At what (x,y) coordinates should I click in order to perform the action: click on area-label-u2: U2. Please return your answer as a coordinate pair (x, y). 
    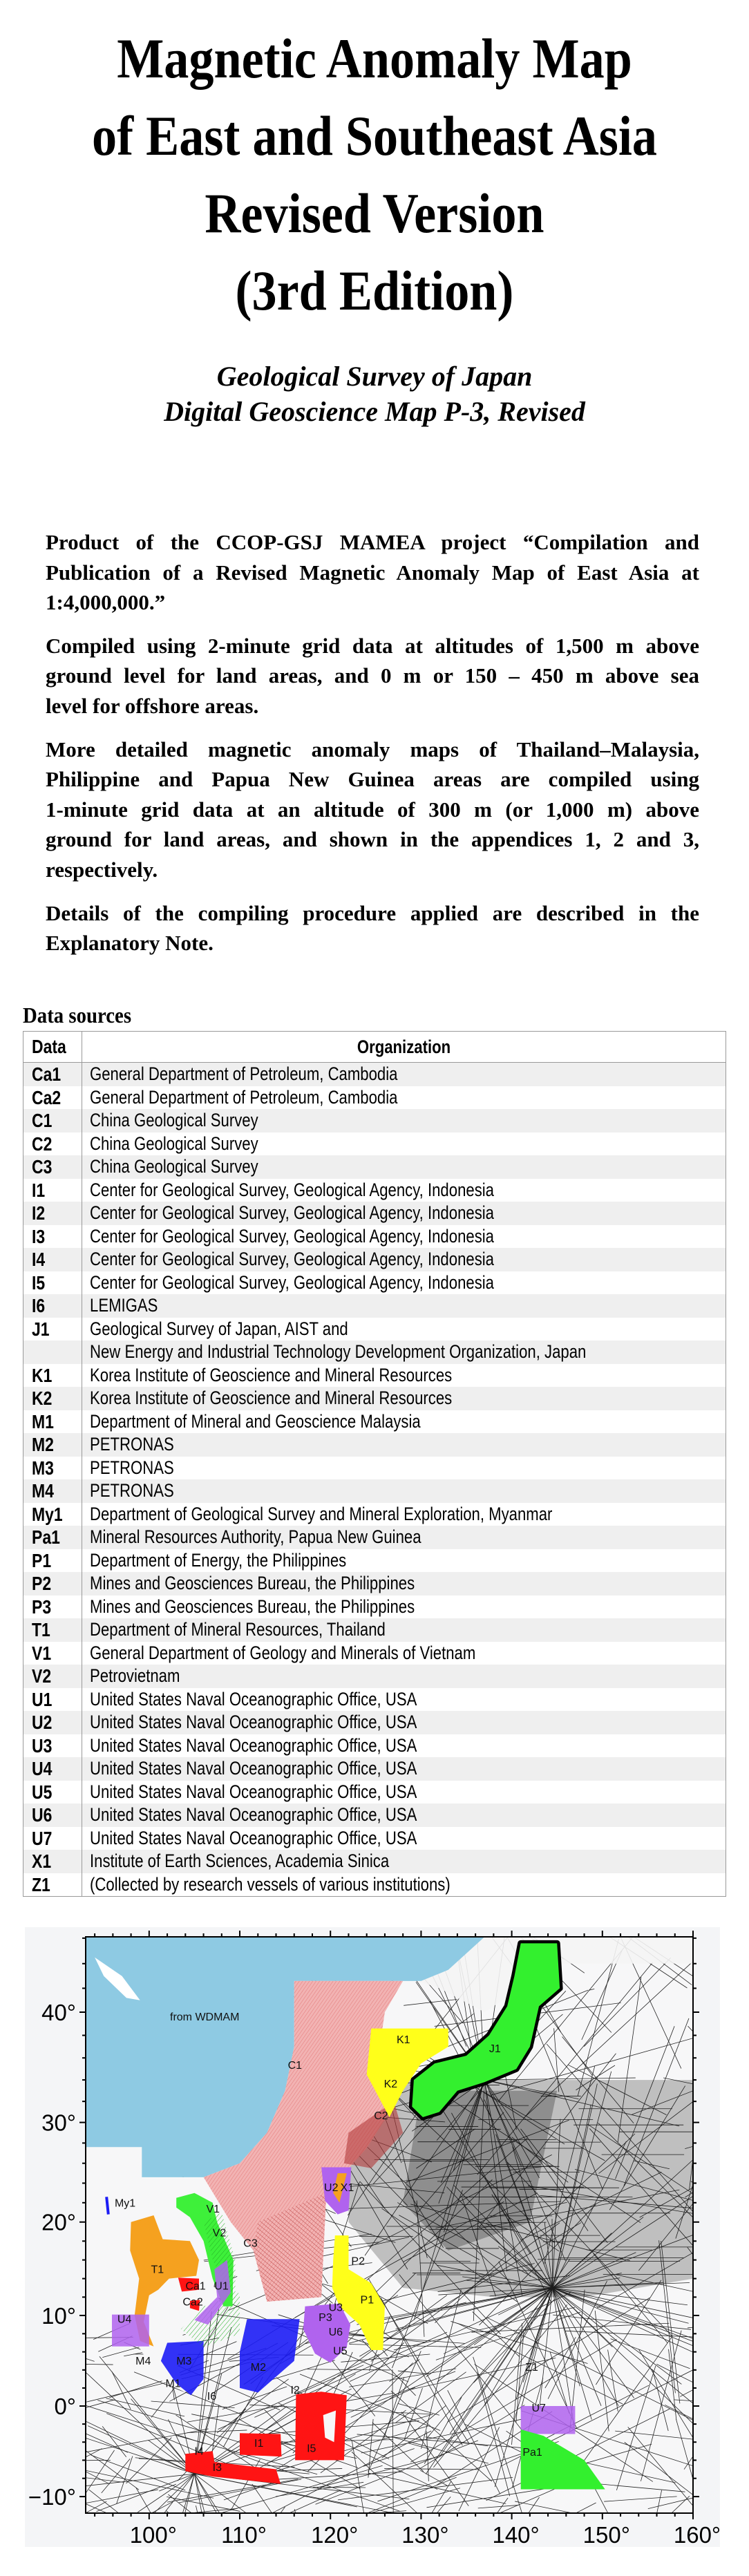
    Looking at the image, I should click on (331, 2188).